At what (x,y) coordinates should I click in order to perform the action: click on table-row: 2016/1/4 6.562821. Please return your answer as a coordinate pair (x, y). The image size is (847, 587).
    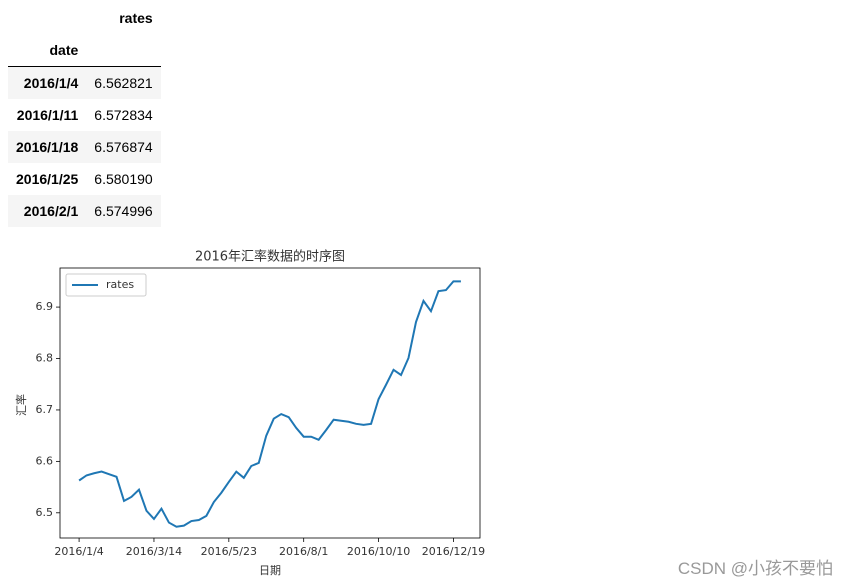
    Looking at the image, I should click on (84, 82).